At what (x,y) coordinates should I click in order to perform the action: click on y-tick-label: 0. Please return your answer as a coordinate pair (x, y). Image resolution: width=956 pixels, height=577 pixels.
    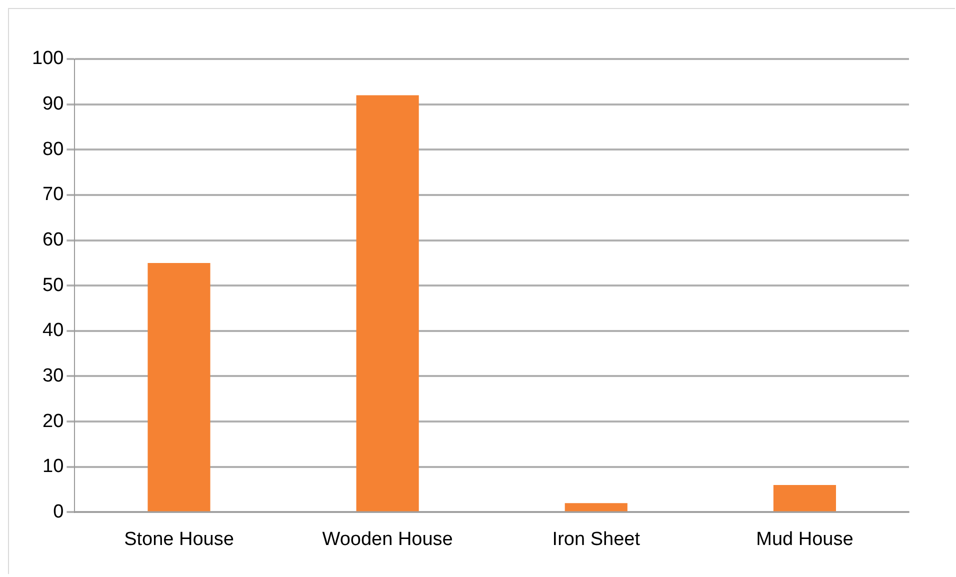
    Looking at the image, I should click on (58, 511).